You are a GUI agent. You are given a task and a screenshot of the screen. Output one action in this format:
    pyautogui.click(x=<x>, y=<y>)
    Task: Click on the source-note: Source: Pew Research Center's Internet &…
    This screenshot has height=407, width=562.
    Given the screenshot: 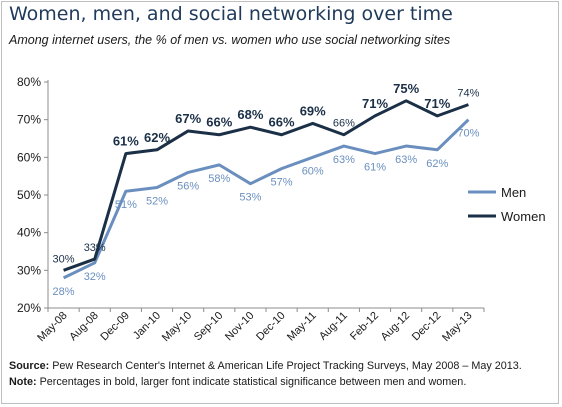 What is the action you would take?
    pyautogui.click(x=265, y=366)
    